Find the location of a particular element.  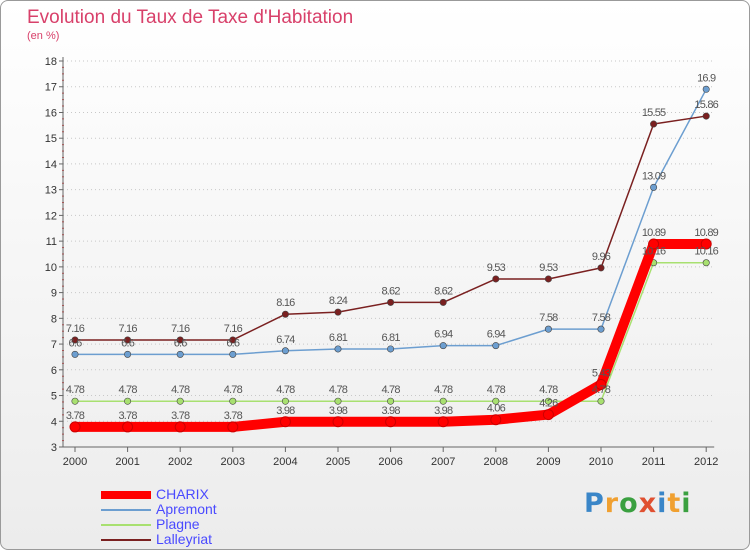

y-tick-label: 6 is located at coordinates (54, 371).